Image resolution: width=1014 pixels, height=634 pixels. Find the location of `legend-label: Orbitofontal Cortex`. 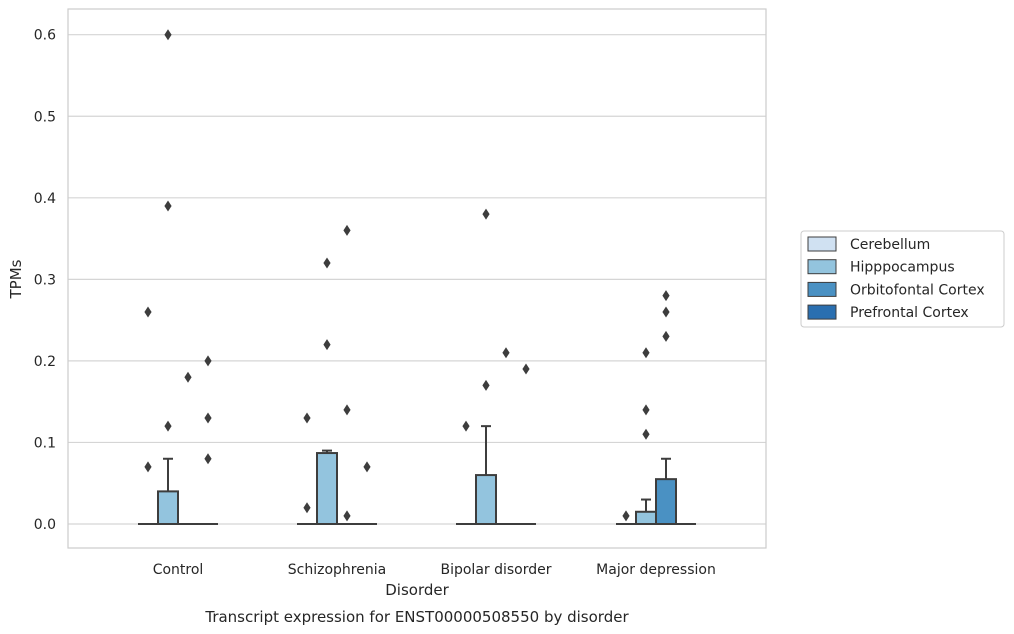

legend-label: Orbitofontal Cortex is located at coordinates (917, 290).